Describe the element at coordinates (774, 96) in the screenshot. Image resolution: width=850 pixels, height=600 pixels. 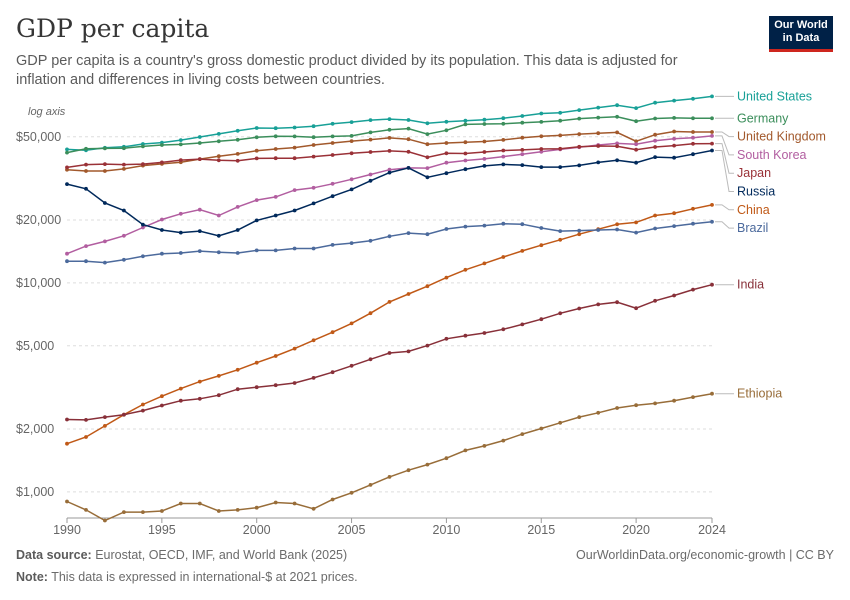
I see `legend-label-united-states: United States` at that location.